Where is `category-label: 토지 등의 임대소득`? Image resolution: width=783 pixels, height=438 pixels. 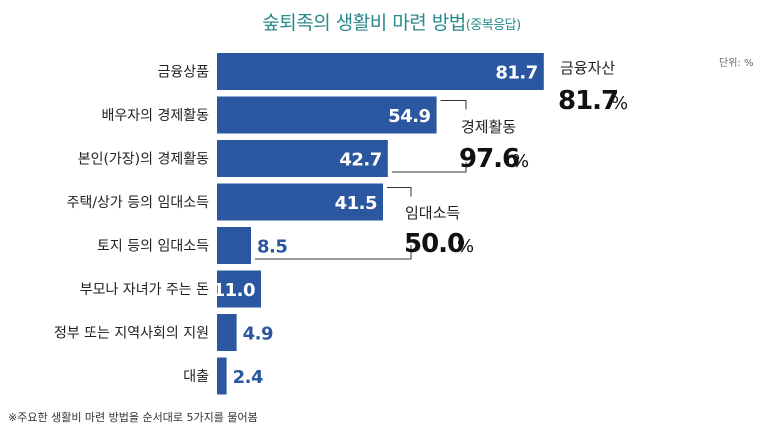 category-label: 토지 등의 임대소득 is located at coordinates (153, 247).